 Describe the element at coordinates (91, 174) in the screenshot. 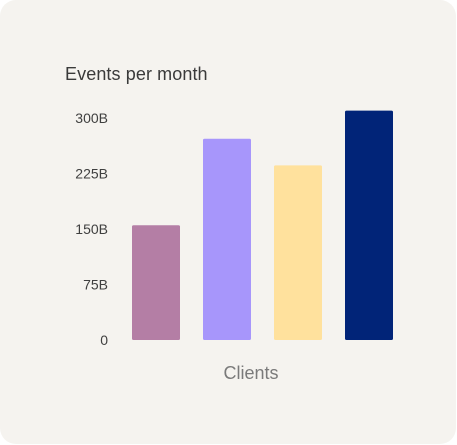

I see `y-tick-label: 225B` at that location.